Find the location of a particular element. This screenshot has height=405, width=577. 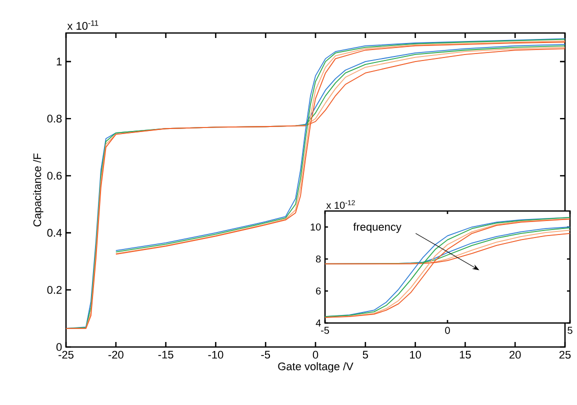

x-axis-title: Gate voltage /V is located at coordinates (316, 367).